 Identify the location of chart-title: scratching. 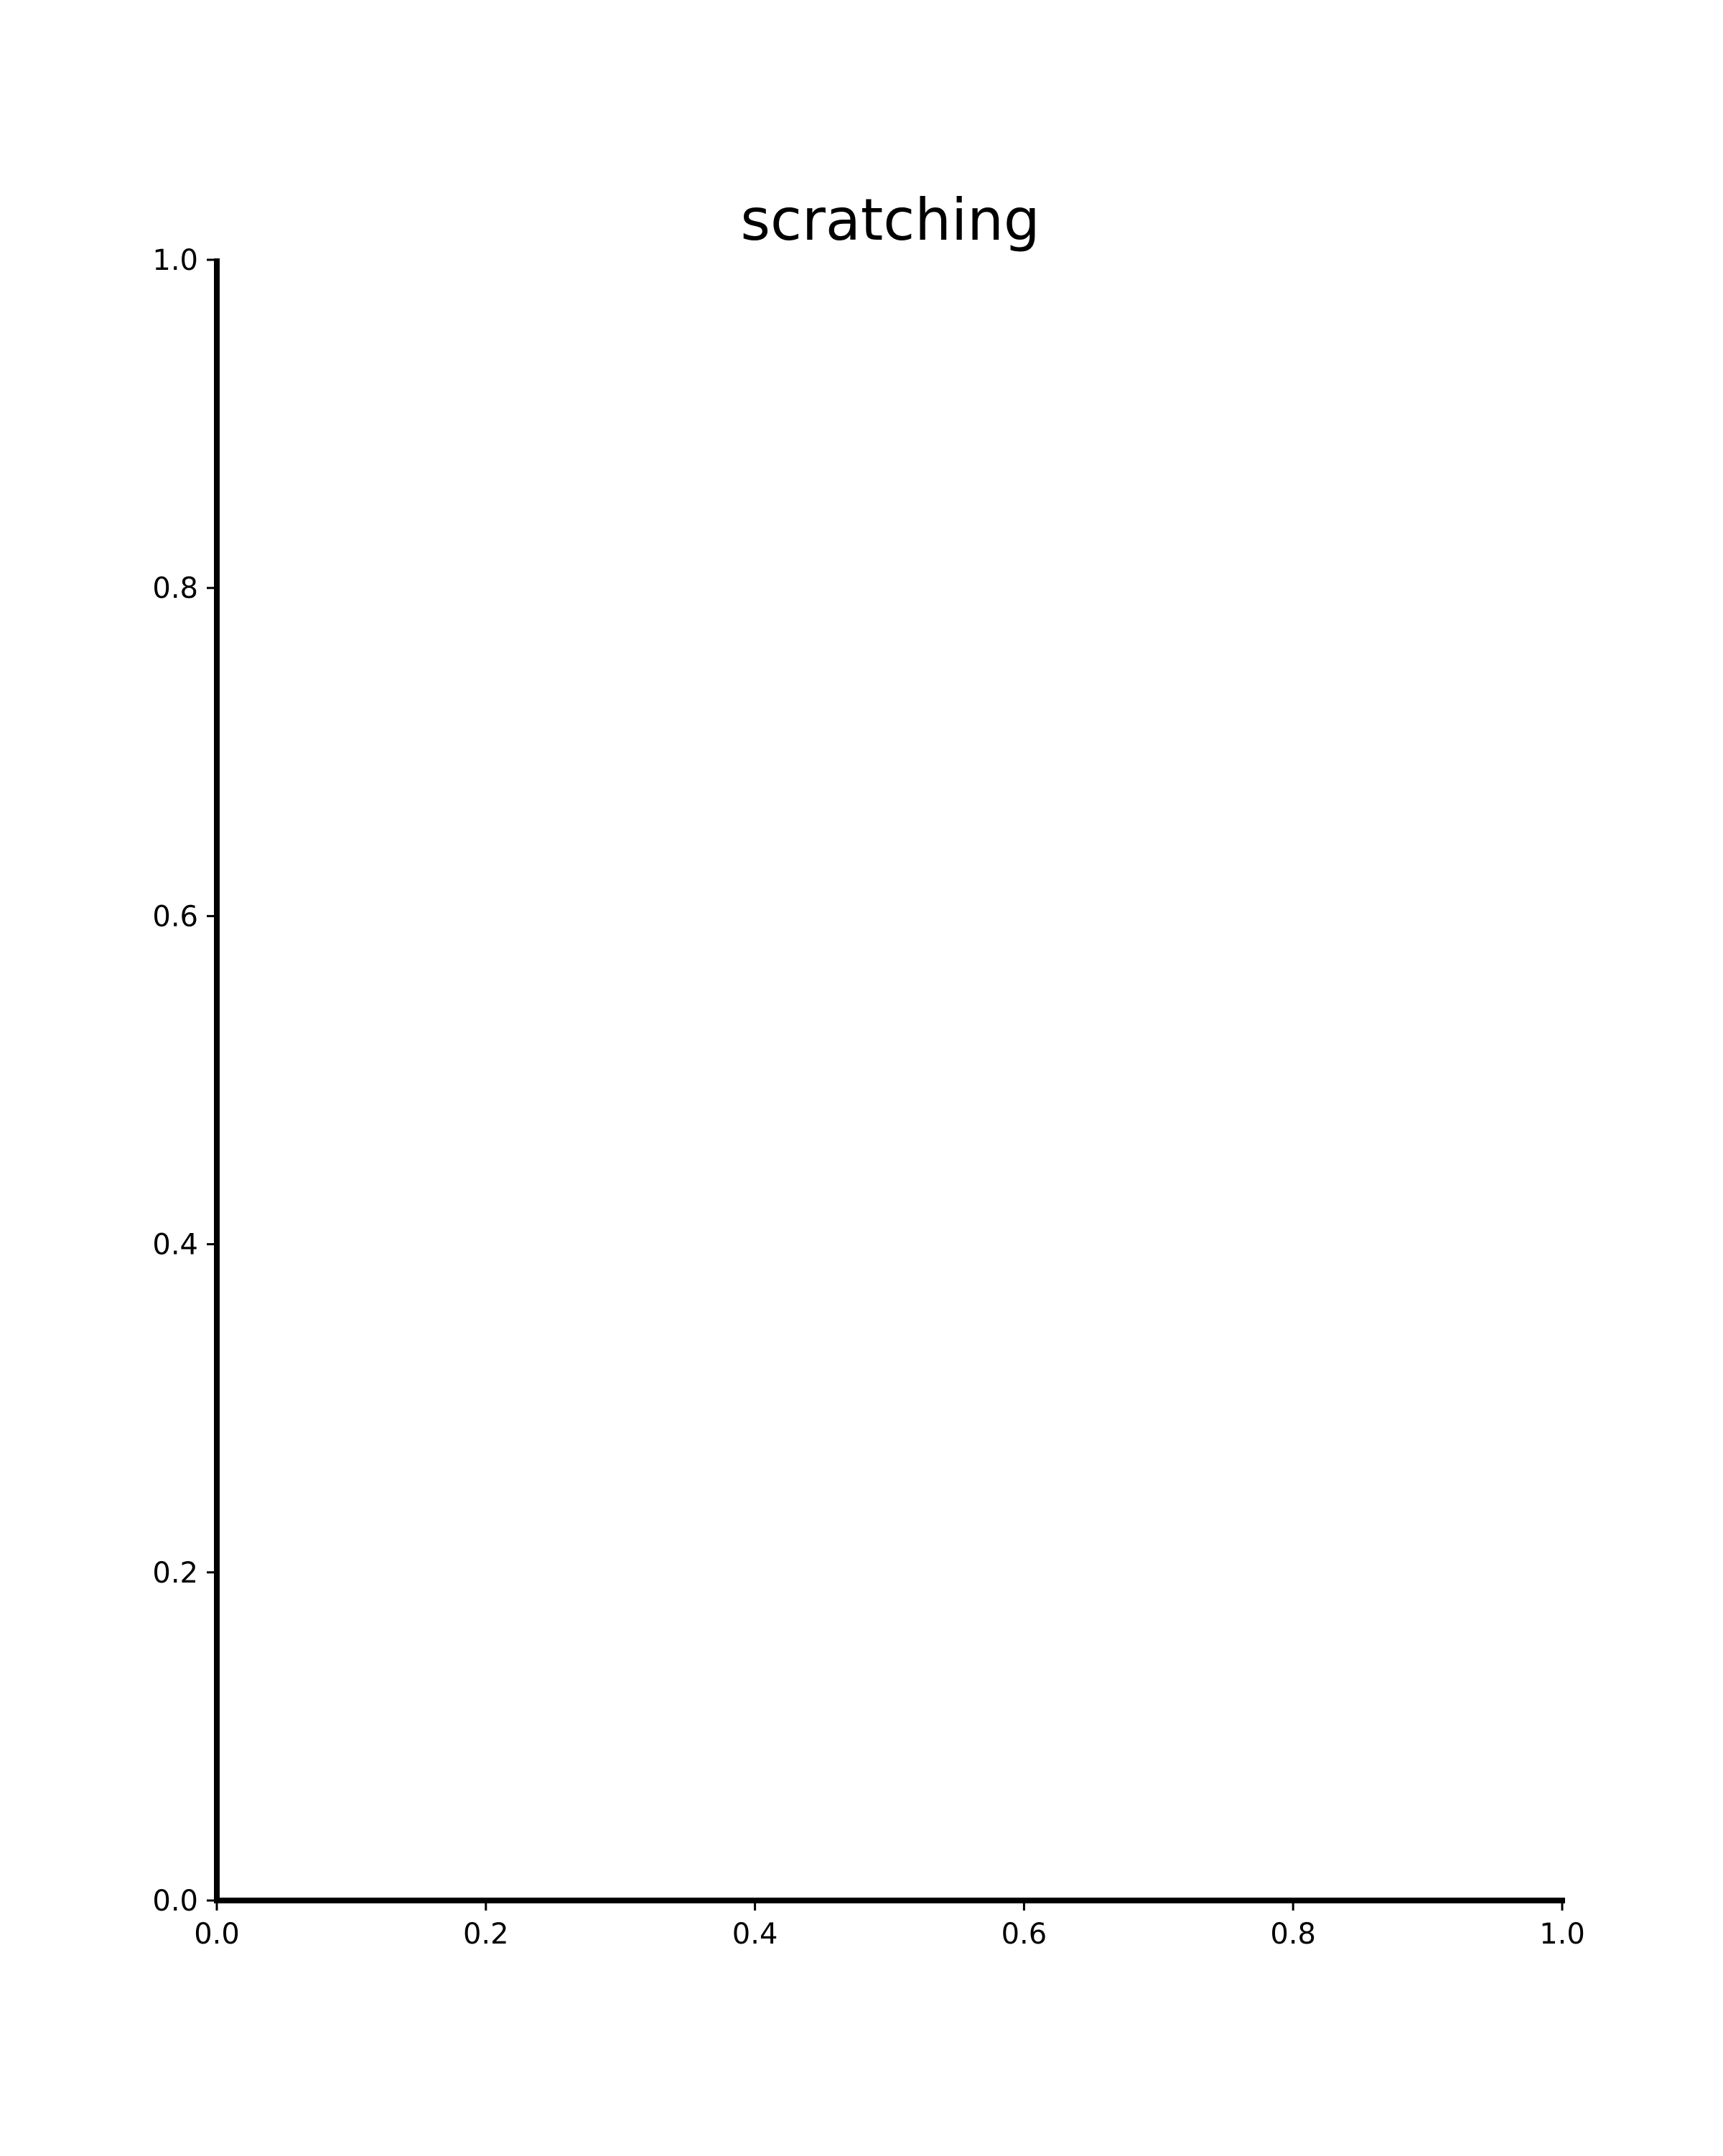
(890, 220).